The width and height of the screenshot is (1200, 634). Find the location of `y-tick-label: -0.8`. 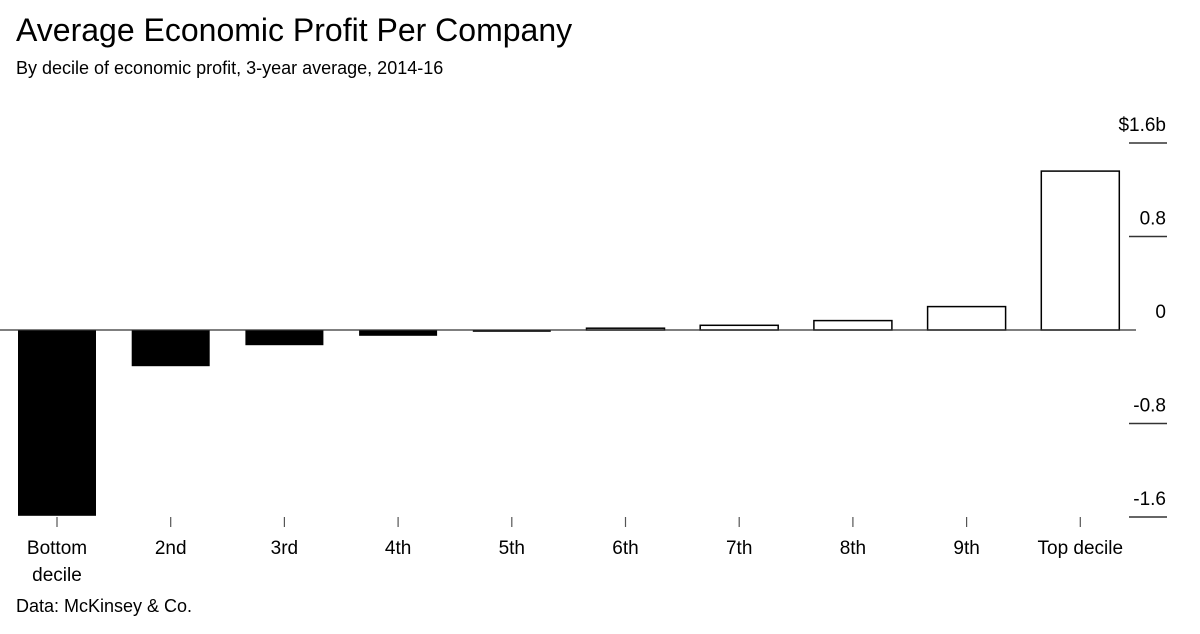

y-tick-label: -0.8 is located at coordinates (1149, 406).